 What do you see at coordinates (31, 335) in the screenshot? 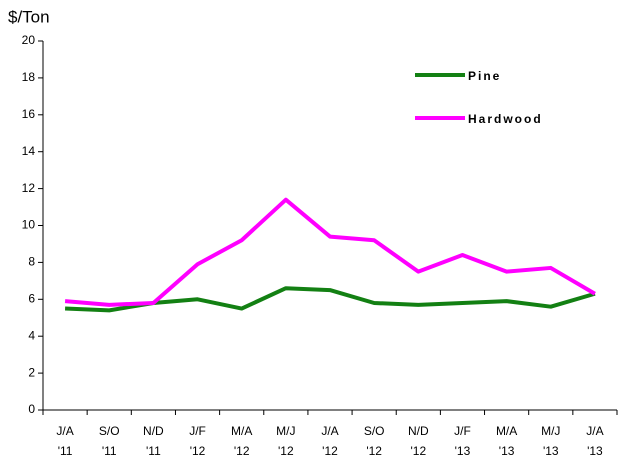
I see `y-tick-label: 4` at bounding box center [31, 335].